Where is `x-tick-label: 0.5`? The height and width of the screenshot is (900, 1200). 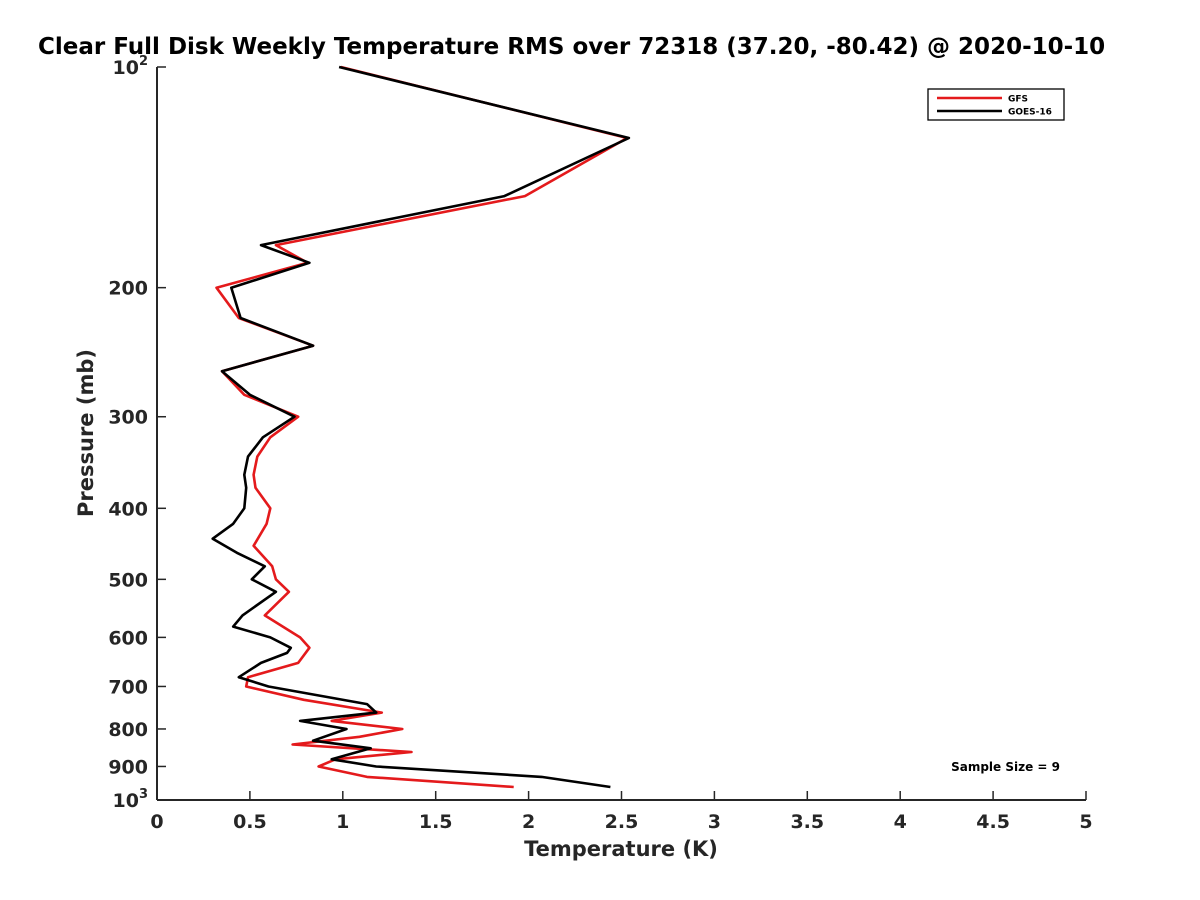
x-tick-label: 0.5 is located at coordinates (250, 822).